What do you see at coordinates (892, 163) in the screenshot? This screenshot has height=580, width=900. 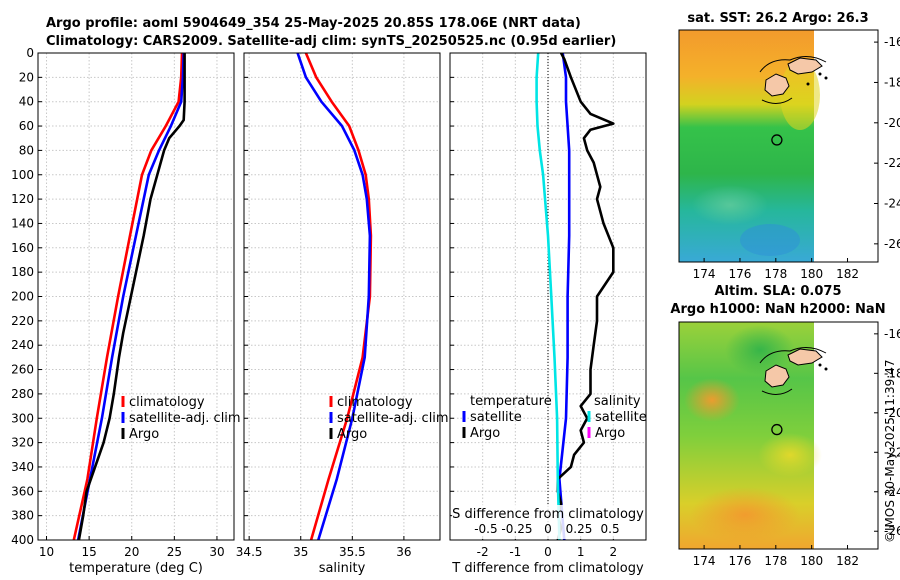 I see `map-y-tick-label: -22` at bounding box center [892, 163].